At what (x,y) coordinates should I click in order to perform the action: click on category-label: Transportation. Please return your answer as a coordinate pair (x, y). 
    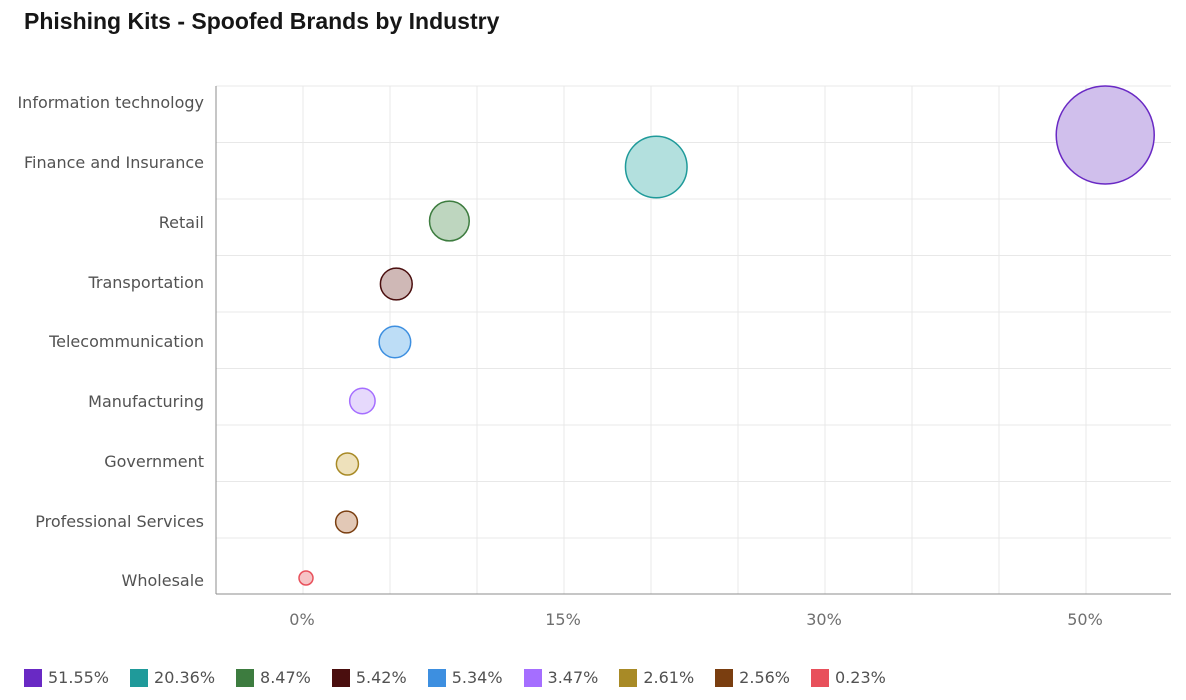
    Looking at the image, I should click on (145, 282).